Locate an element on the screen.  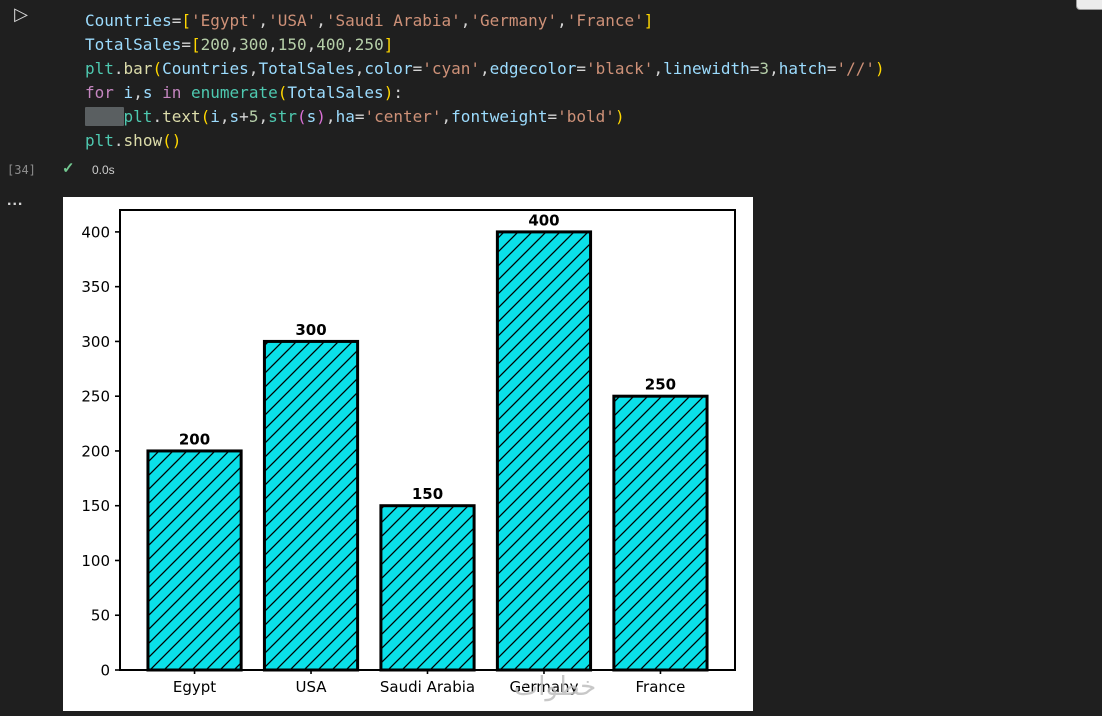
code-token: 250 is located at coordinates (369, 44).